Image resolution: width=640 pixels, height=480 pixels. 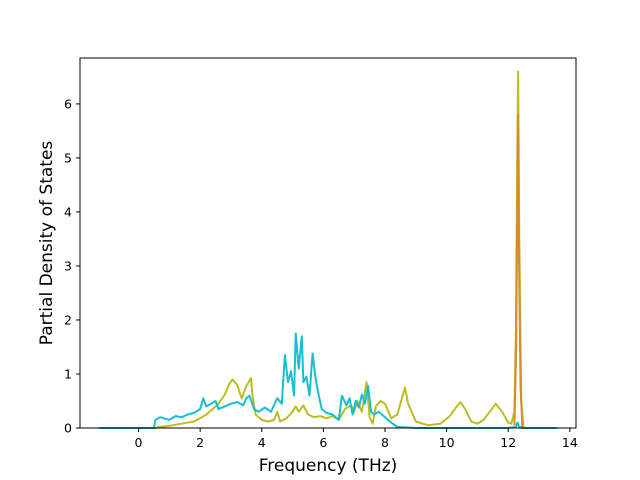 I want to click on x-tick-label: 2, so click(x=200, y=442).